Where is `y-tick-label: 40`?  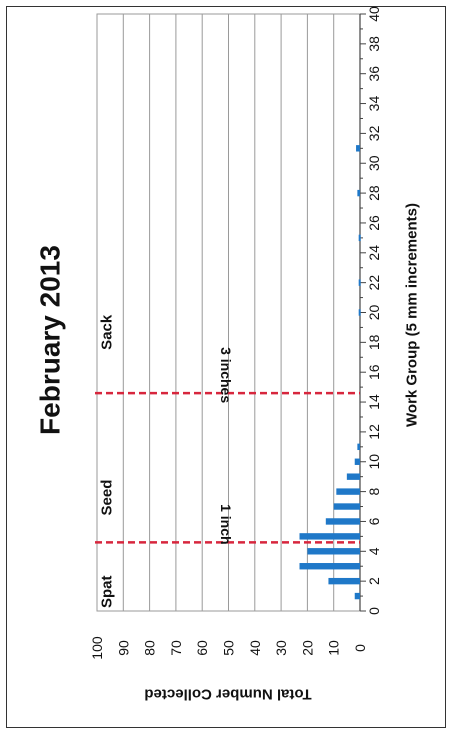
y-tick-label: 40 is located at coordinates (255, 648).